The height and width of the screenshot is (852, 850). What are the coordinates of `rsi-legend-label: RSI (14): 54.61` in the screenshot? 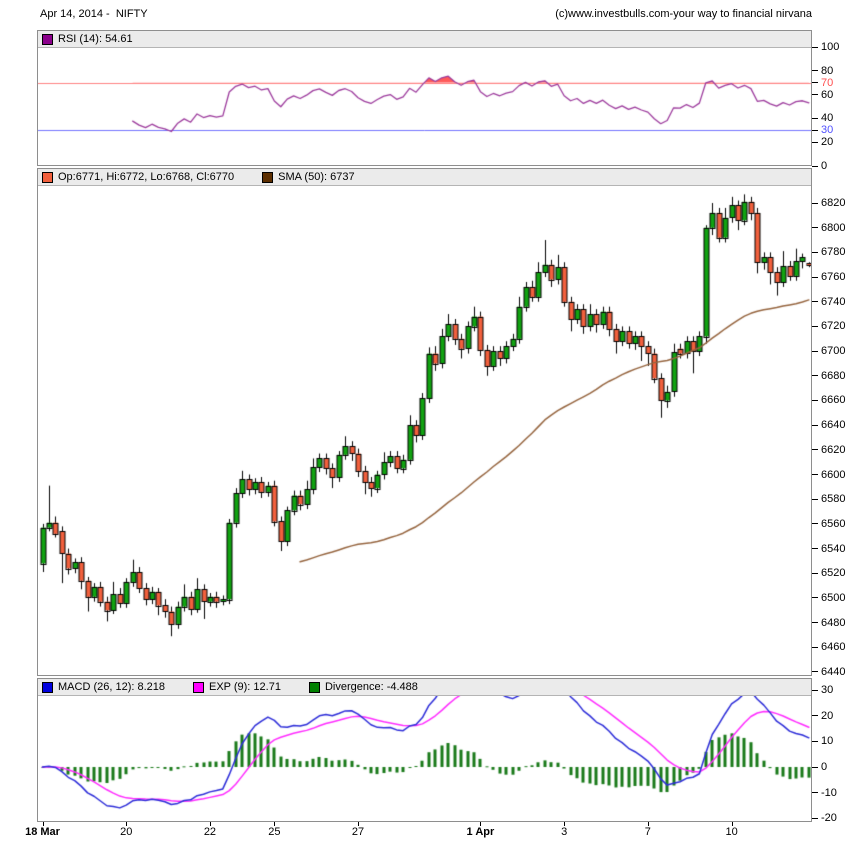 It's located at (95, 39).